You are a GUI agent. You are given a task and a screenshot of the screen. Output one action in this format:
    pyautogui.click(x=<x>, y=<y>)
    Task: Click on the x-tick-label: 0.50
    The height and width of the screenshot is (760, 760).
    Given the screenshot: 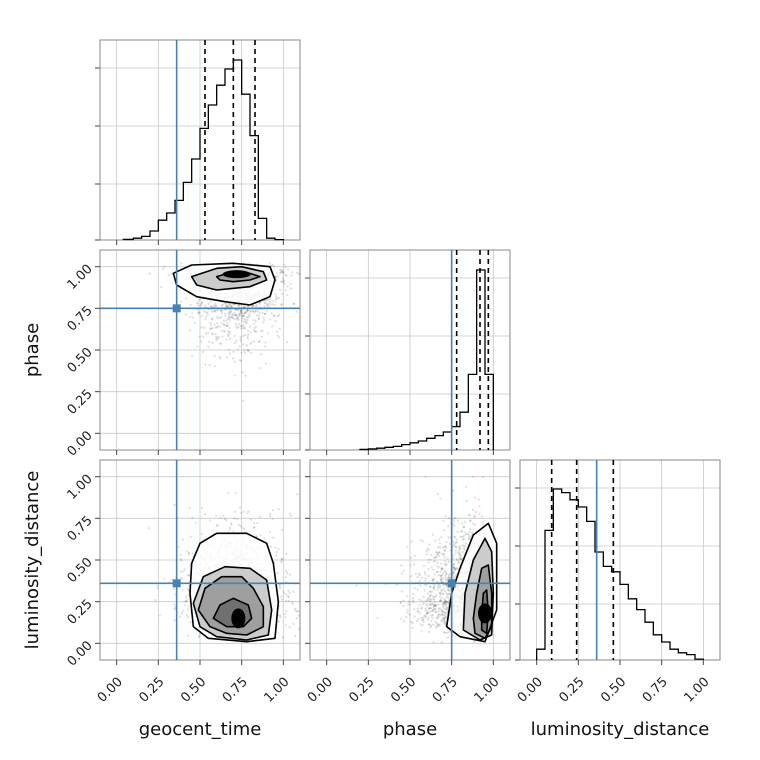 What is the action you would take?
    pyautogui.click(x=193, y=690)
    